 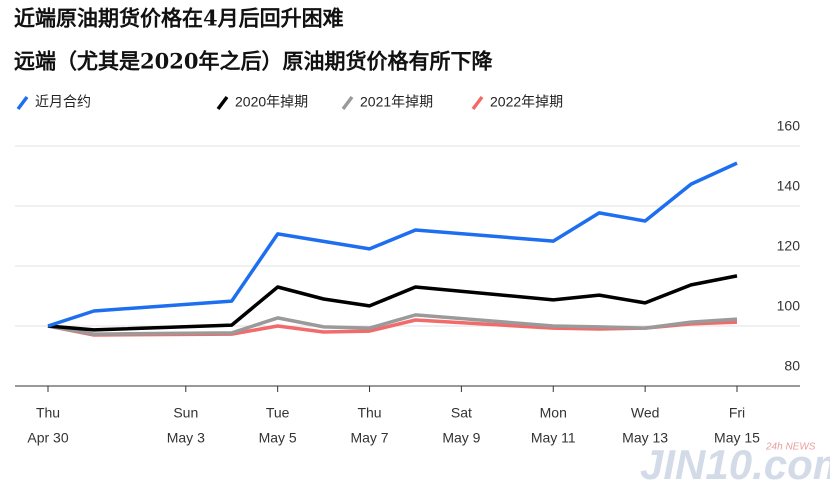 What do you see at coordinates (526, 102) in the screenshot?
I see `legend-label: 2022年掉期` at bounding box center [526, 102].